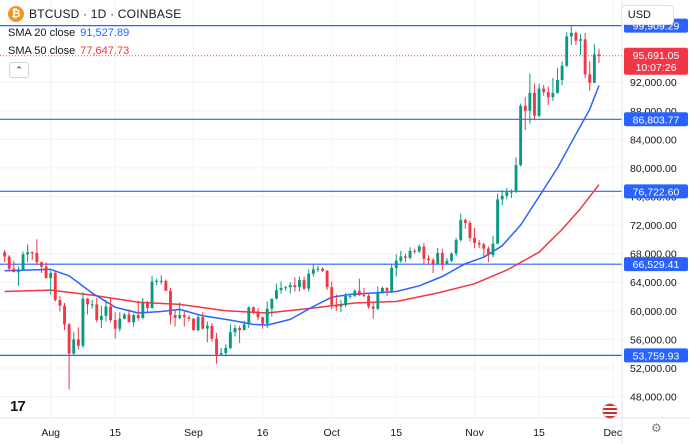 The height and width of the screenshot is (444, 690). Describe the element at coordinates (656, 61) in the screenshot. I see `current-price-tag` at that location.